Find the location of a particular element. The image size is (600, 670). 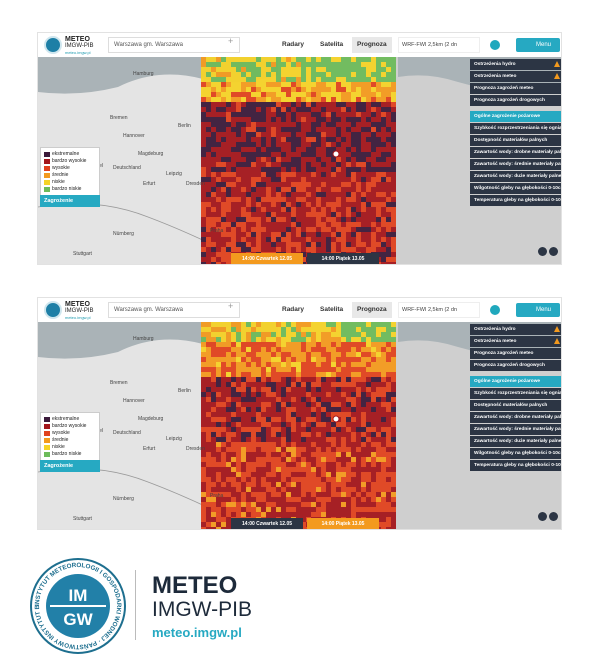

legend-label: wysokie is located at coordinates (61, 168).